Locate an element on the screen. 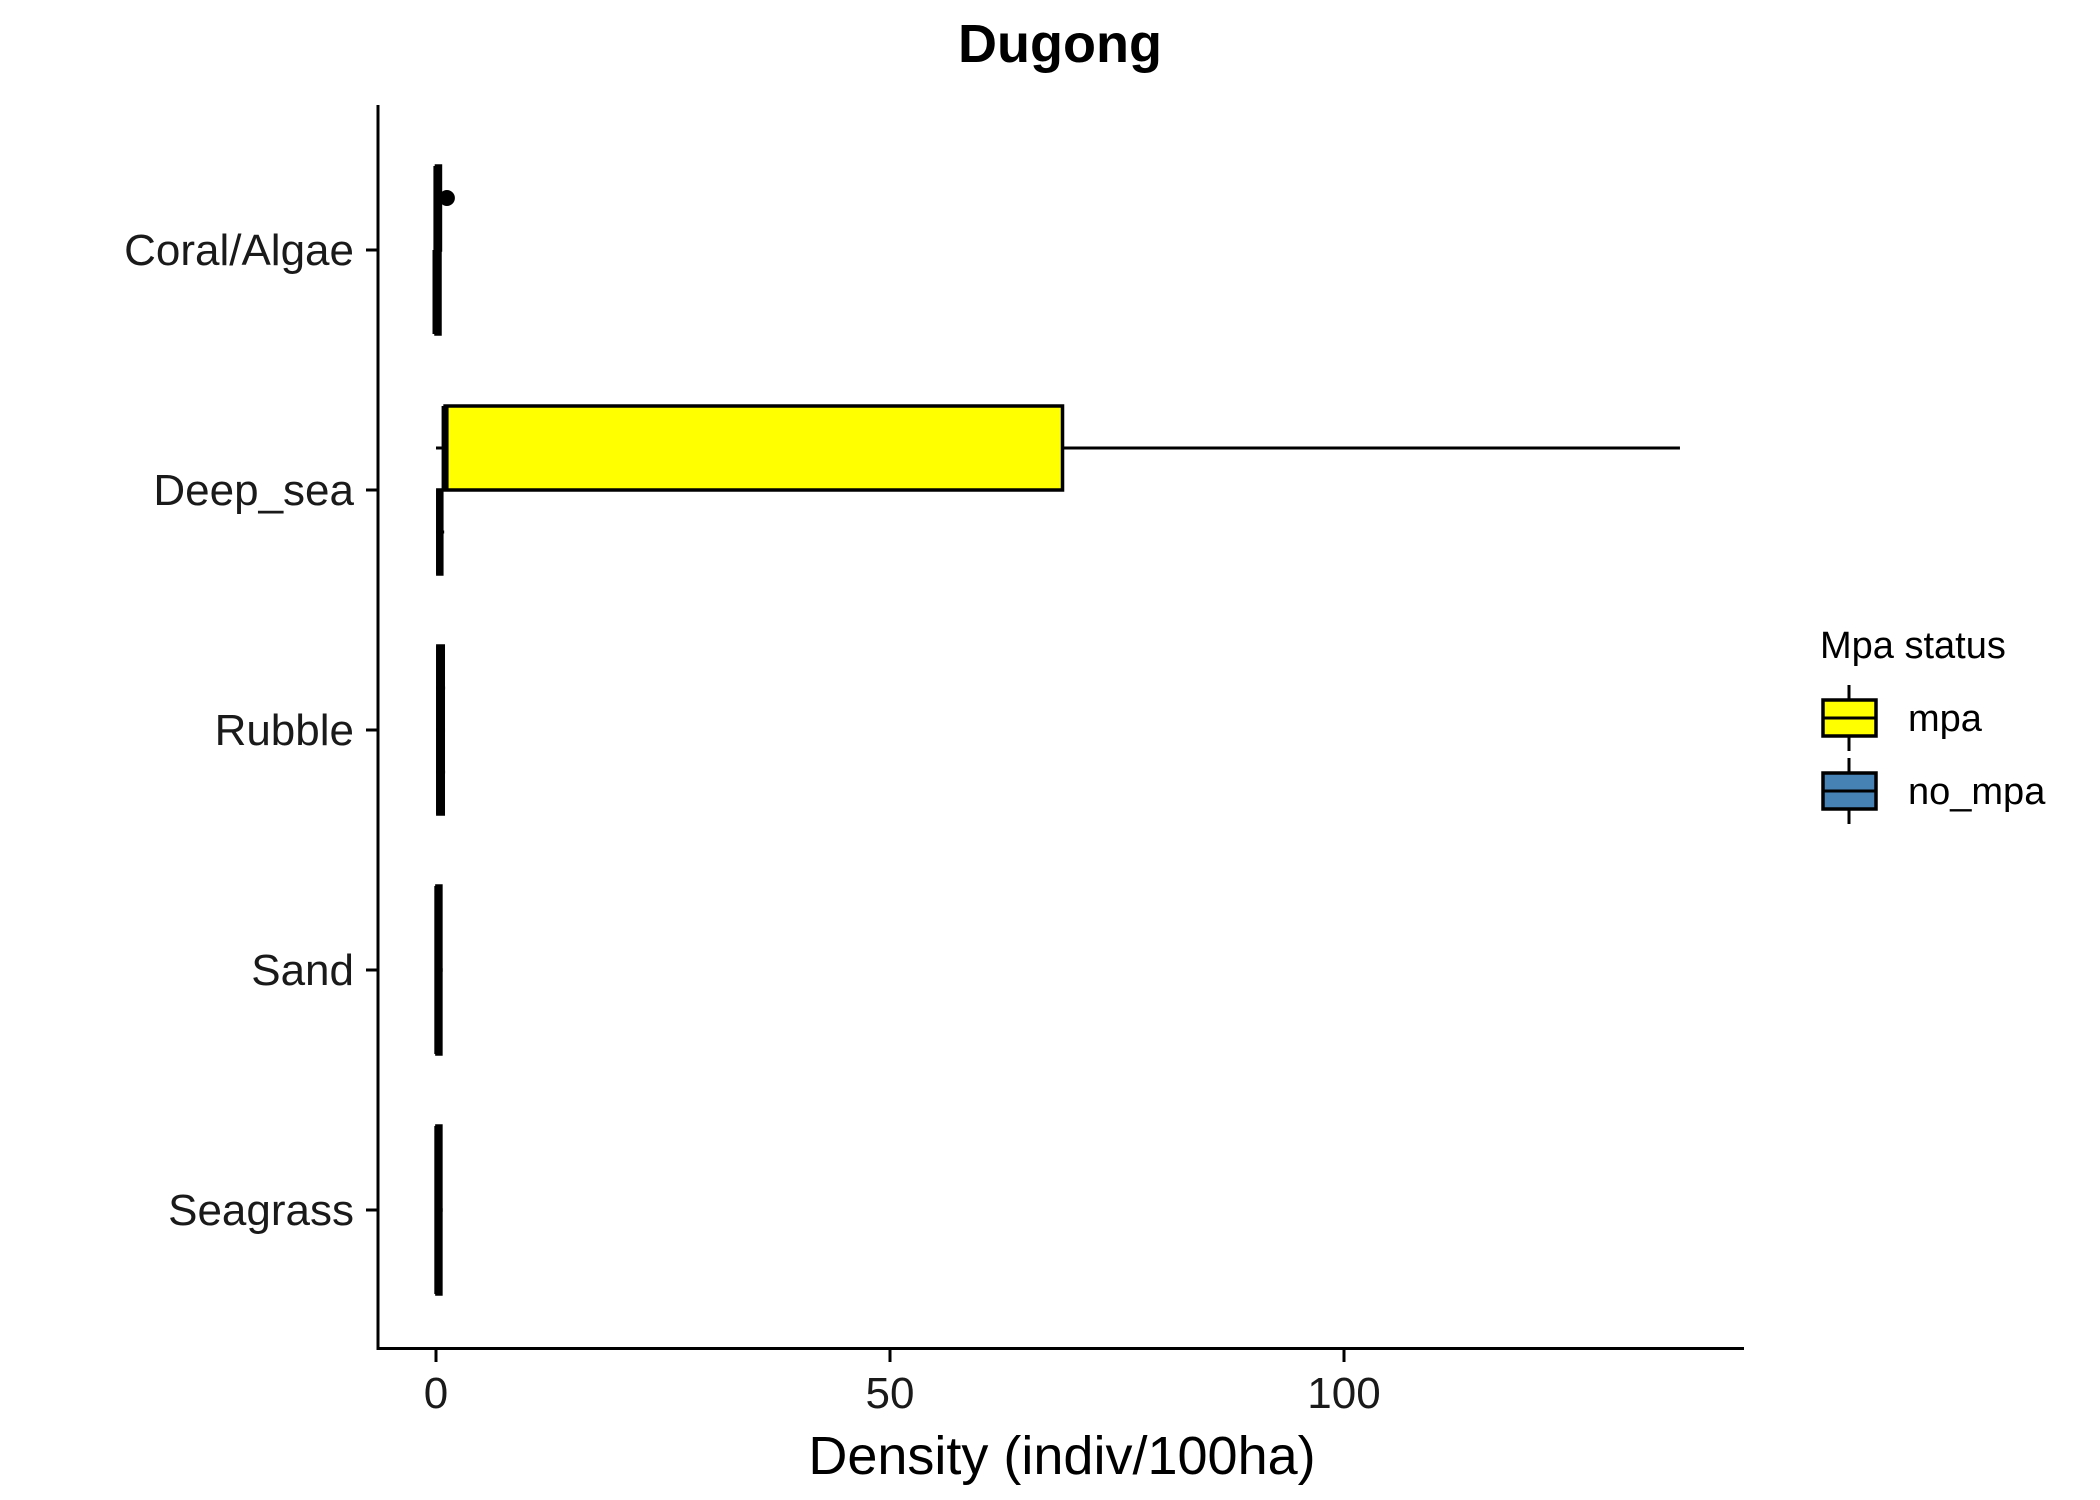  box-no-mpa-deep-sea is located at coordinates (440, 532).